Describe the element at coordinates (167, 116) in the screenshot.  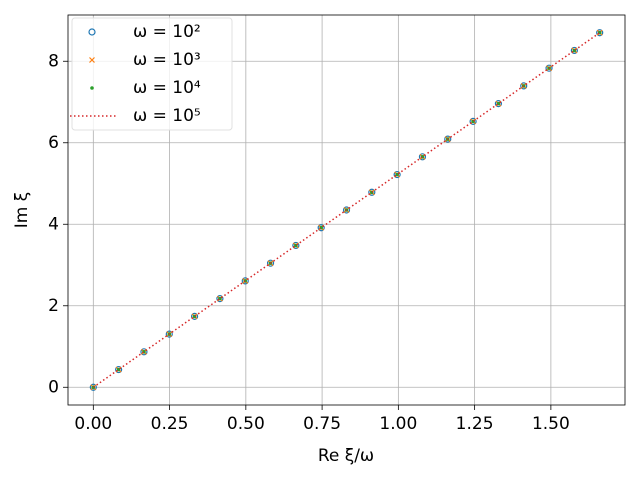
I see `legend-label: ω = 10⁵` at that location.